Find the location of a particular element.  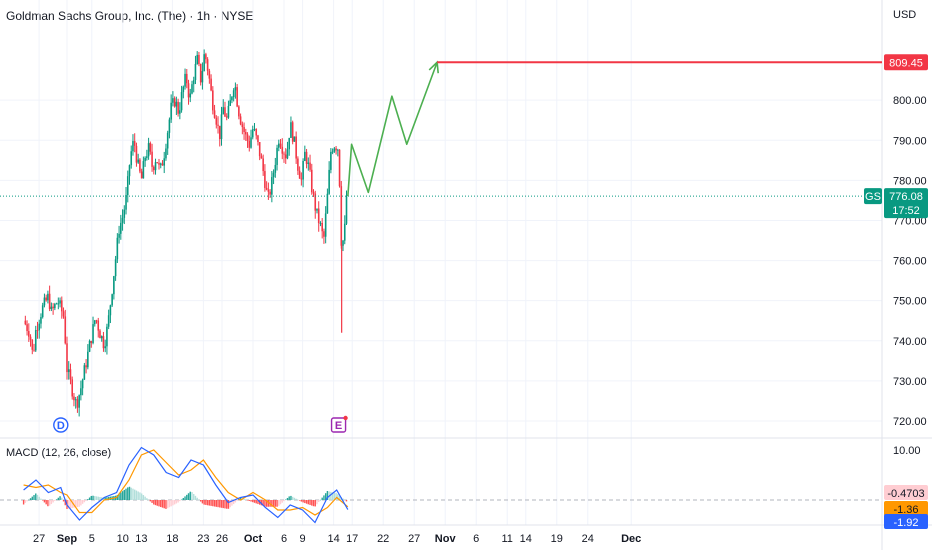

dividend-marker-icon is located at coordinates (61, 425).